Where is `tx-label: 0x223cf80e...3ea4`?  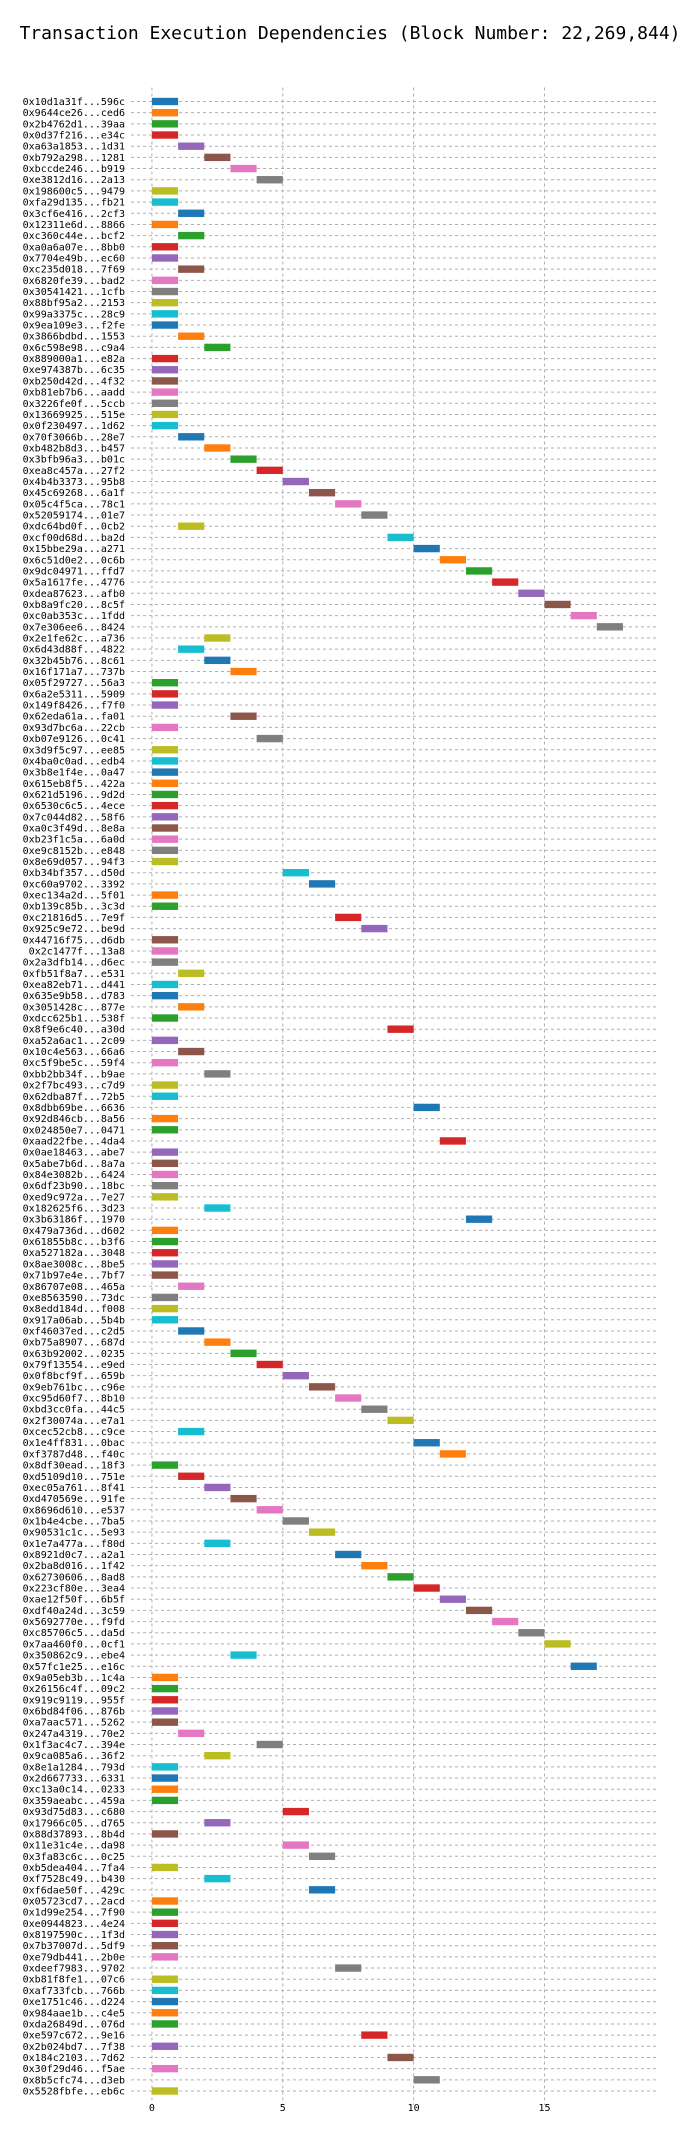
tx-label: 0x223cf80e...3ea4 is located at coordinates (74, 1589).